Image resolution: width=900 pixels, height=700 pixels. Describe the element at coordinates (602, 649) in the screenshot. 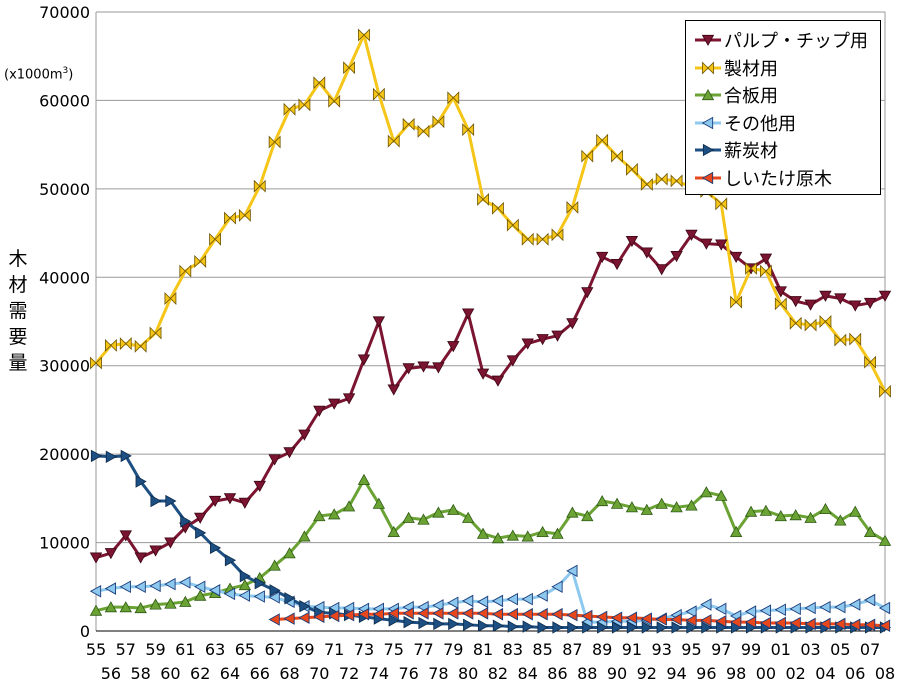

I see `x-tick-label: 89` at that location.